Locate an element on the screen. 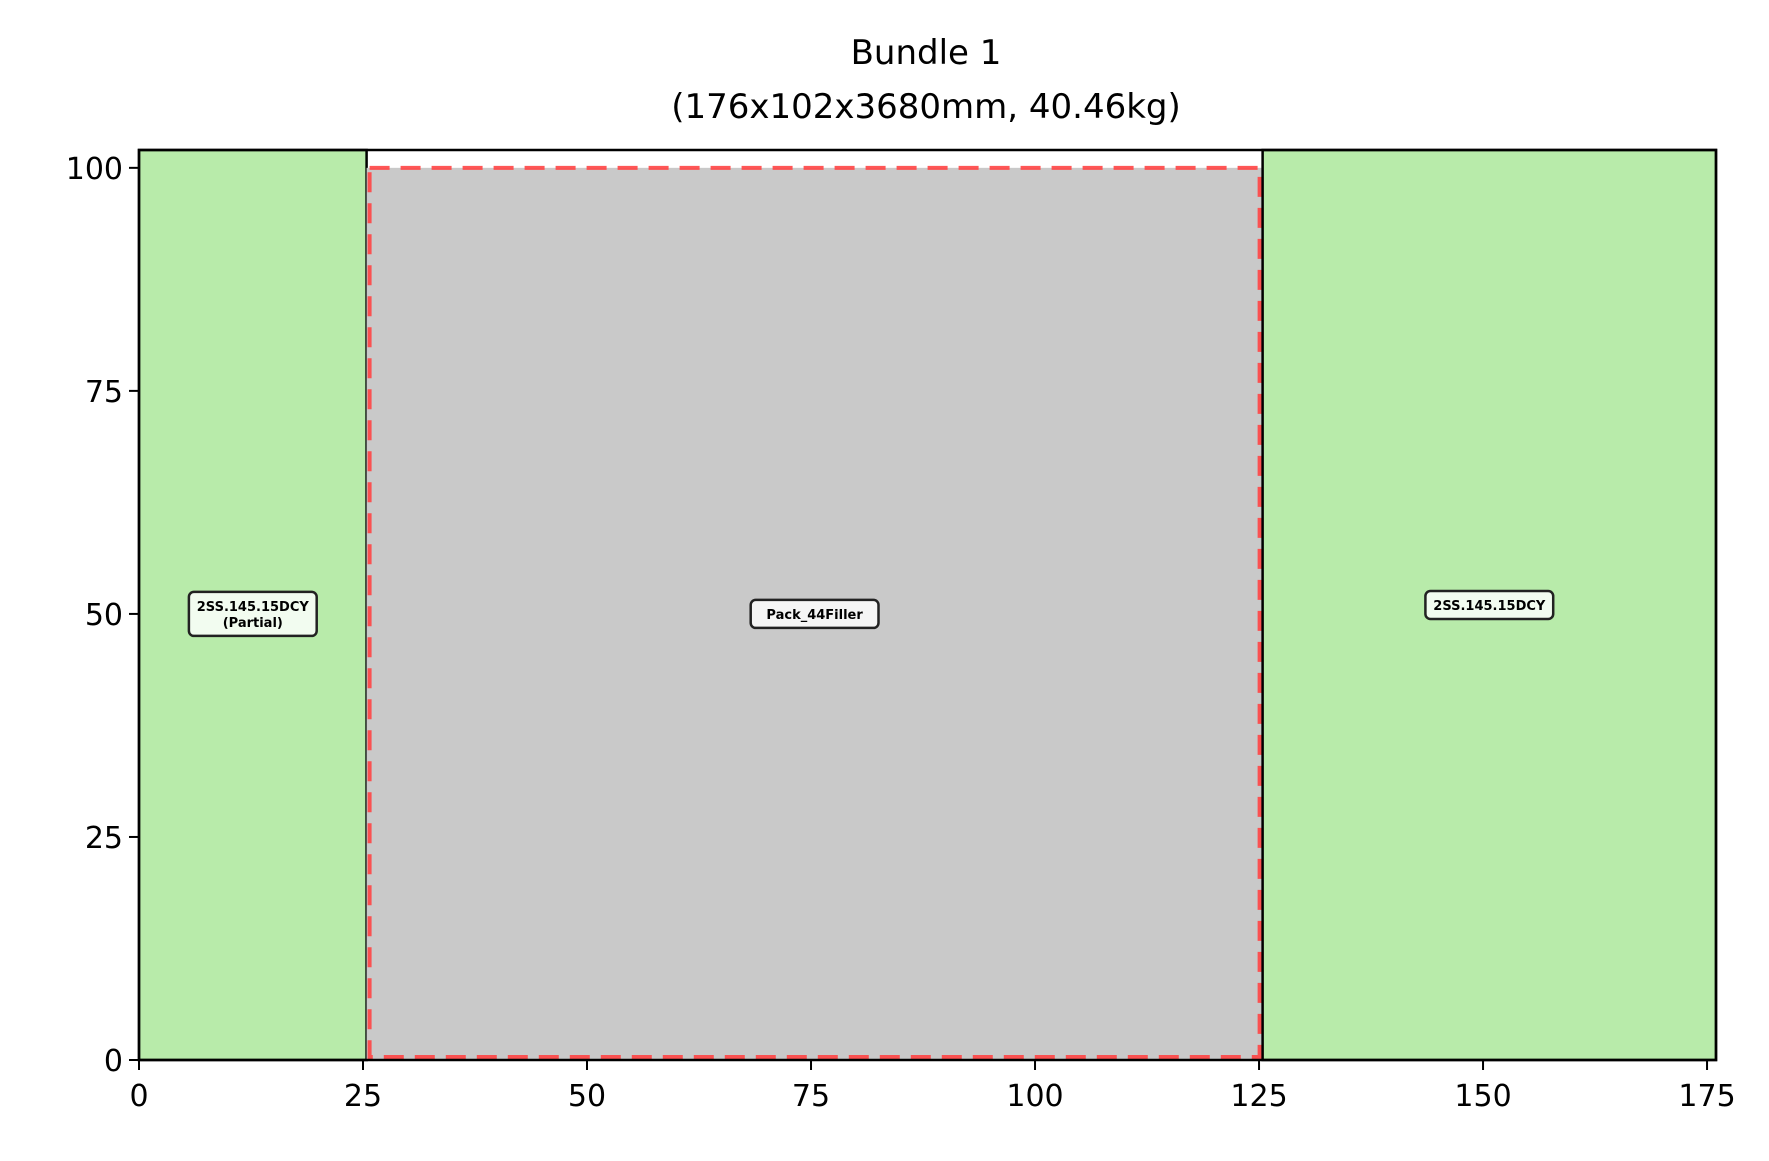 The width and height of the screenshot is (1769, 1161). x-tick-label-1: 25 is located at coordinates (363, 1096).